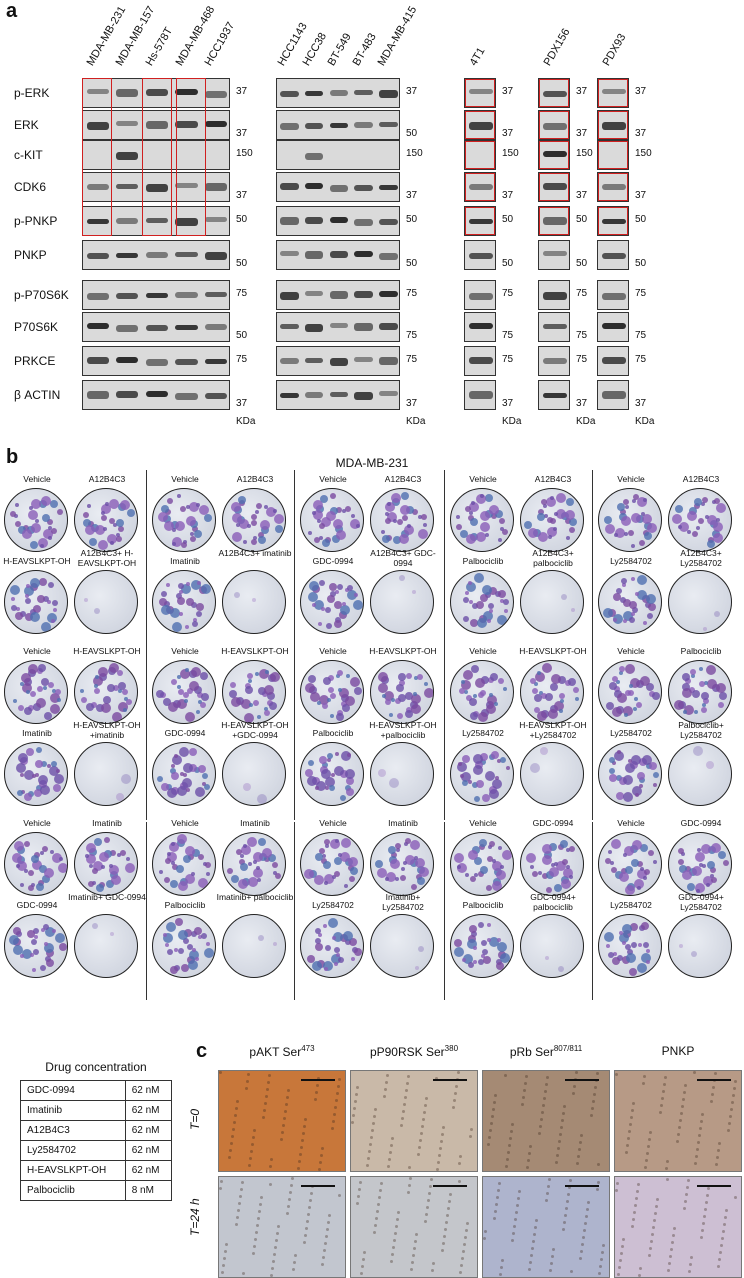 The width and height of the screenshot is (744, 1278). What do you see at coordinates (553, 823) in the screenshot?
I see `dish-label: GDC-0994` at bounding box center [553, 823].